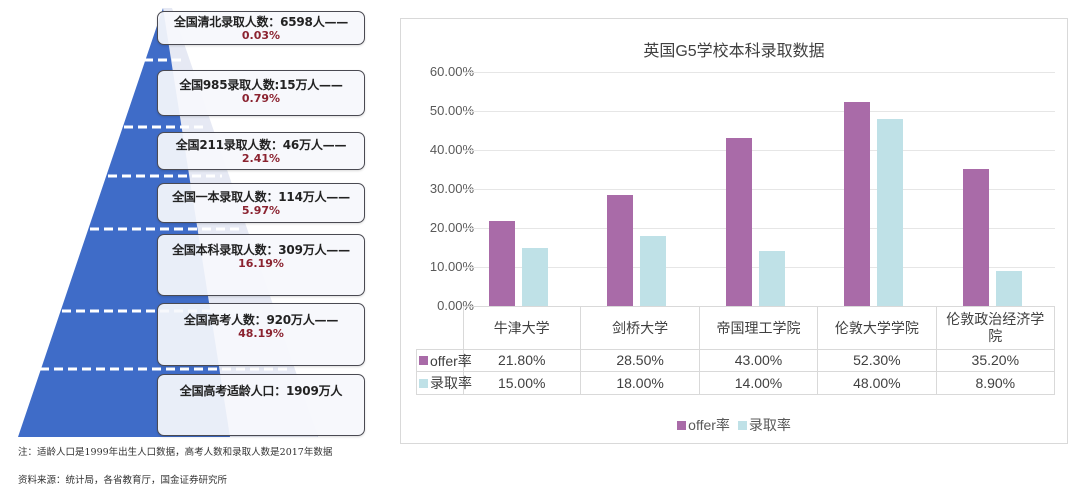 The image size is (1080, 491). What do you see at coordinates (703, 425) in the screenshot?
I see `legend-item-offer: offer率` at bounding box center [703, 425].